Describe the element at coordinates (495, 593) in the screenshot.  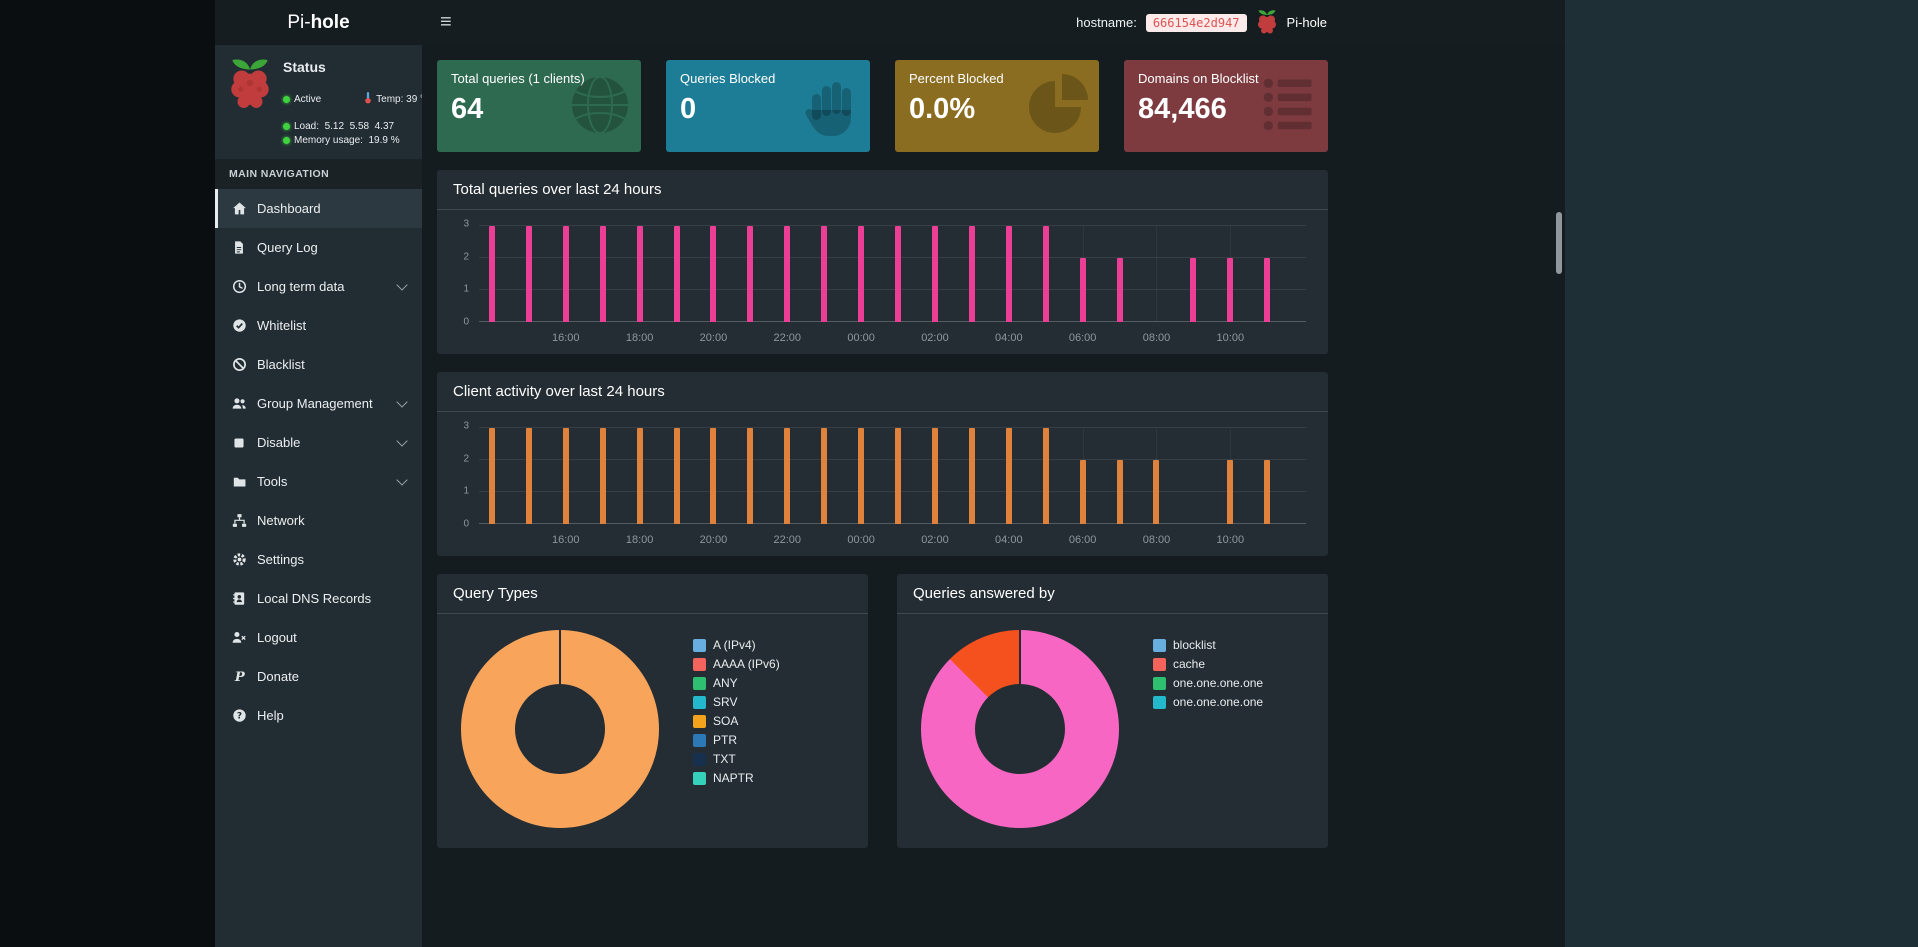
I see `panel-title: Query Types` at that location.